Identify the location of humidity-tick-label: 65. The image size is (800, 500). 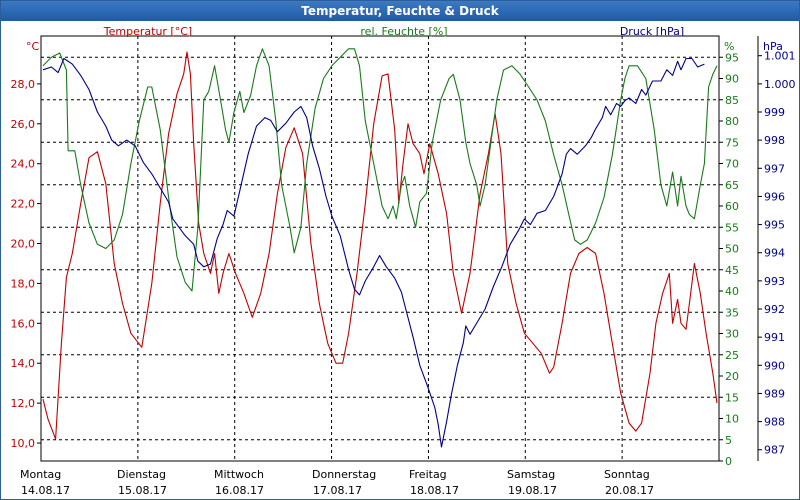
(732, 185).